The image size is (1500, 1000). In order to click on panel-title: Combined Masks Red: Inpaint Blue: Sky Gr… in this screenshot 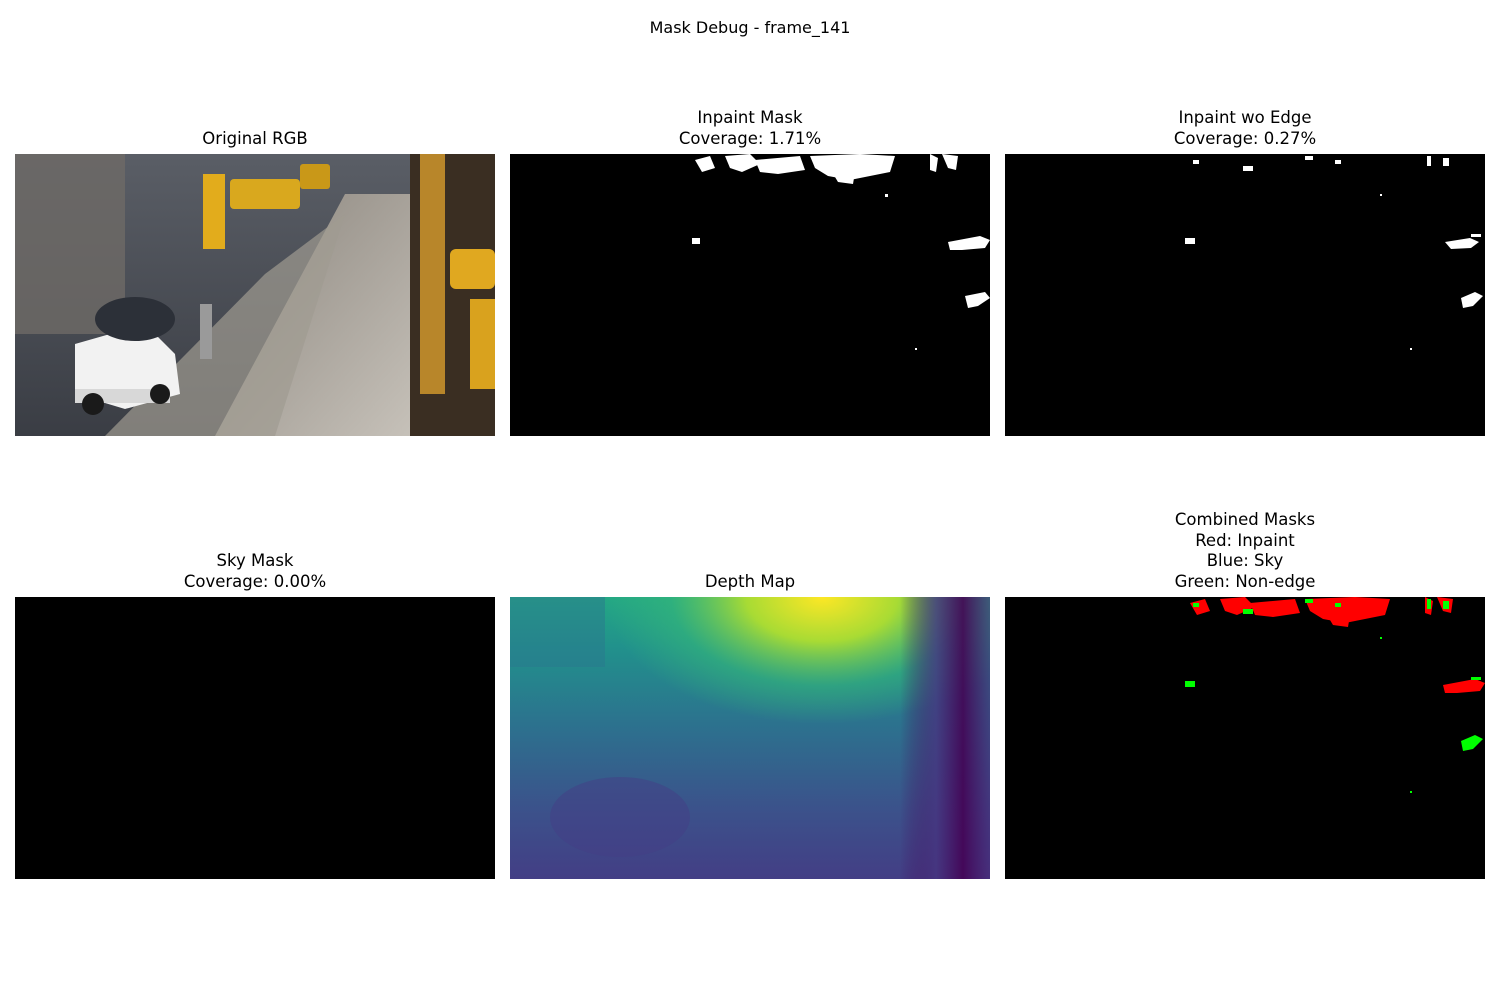, I will do `click(1245, 550)`.